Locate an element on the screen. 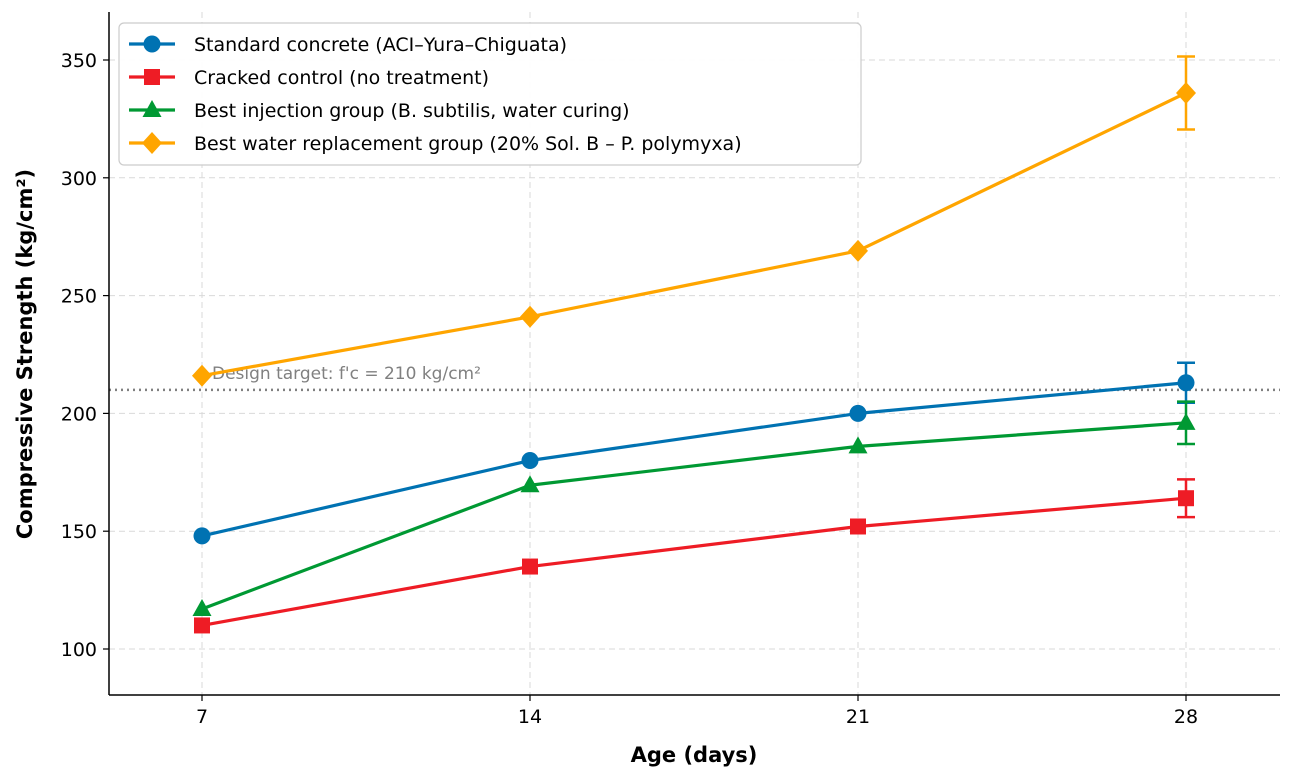  x-tick-label: 7 is located at coordinates (202, 717).